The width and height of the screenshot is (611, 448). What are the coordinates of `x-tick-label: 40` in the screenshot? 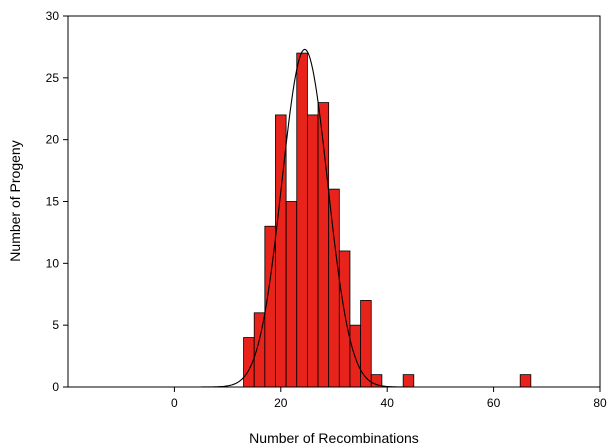 It's located at (388, 403).